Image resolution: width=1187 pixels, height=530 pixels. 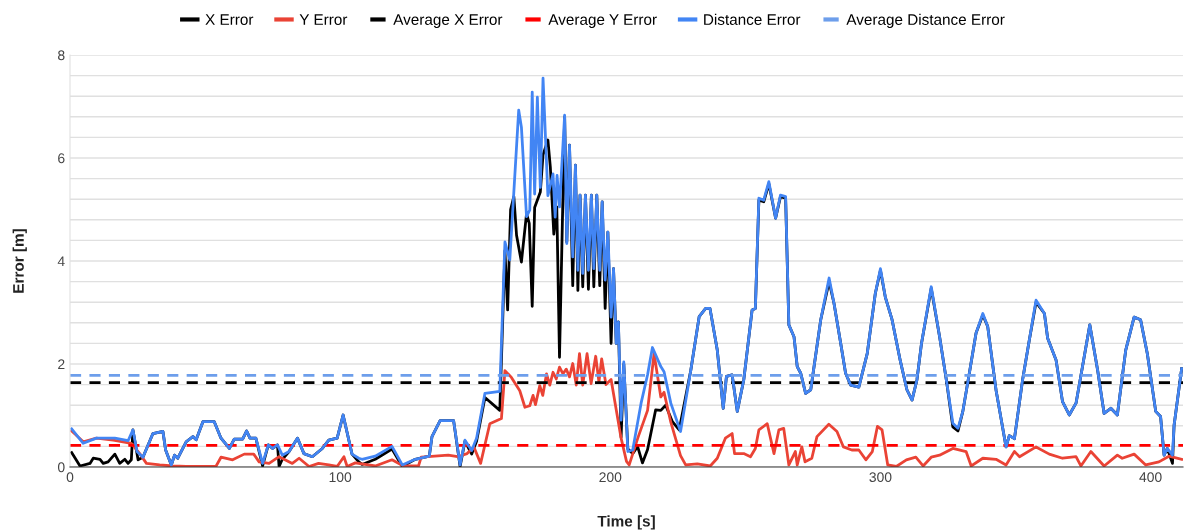 I want to click on y-axis-title: Error [m], so click(x=19, y=261).